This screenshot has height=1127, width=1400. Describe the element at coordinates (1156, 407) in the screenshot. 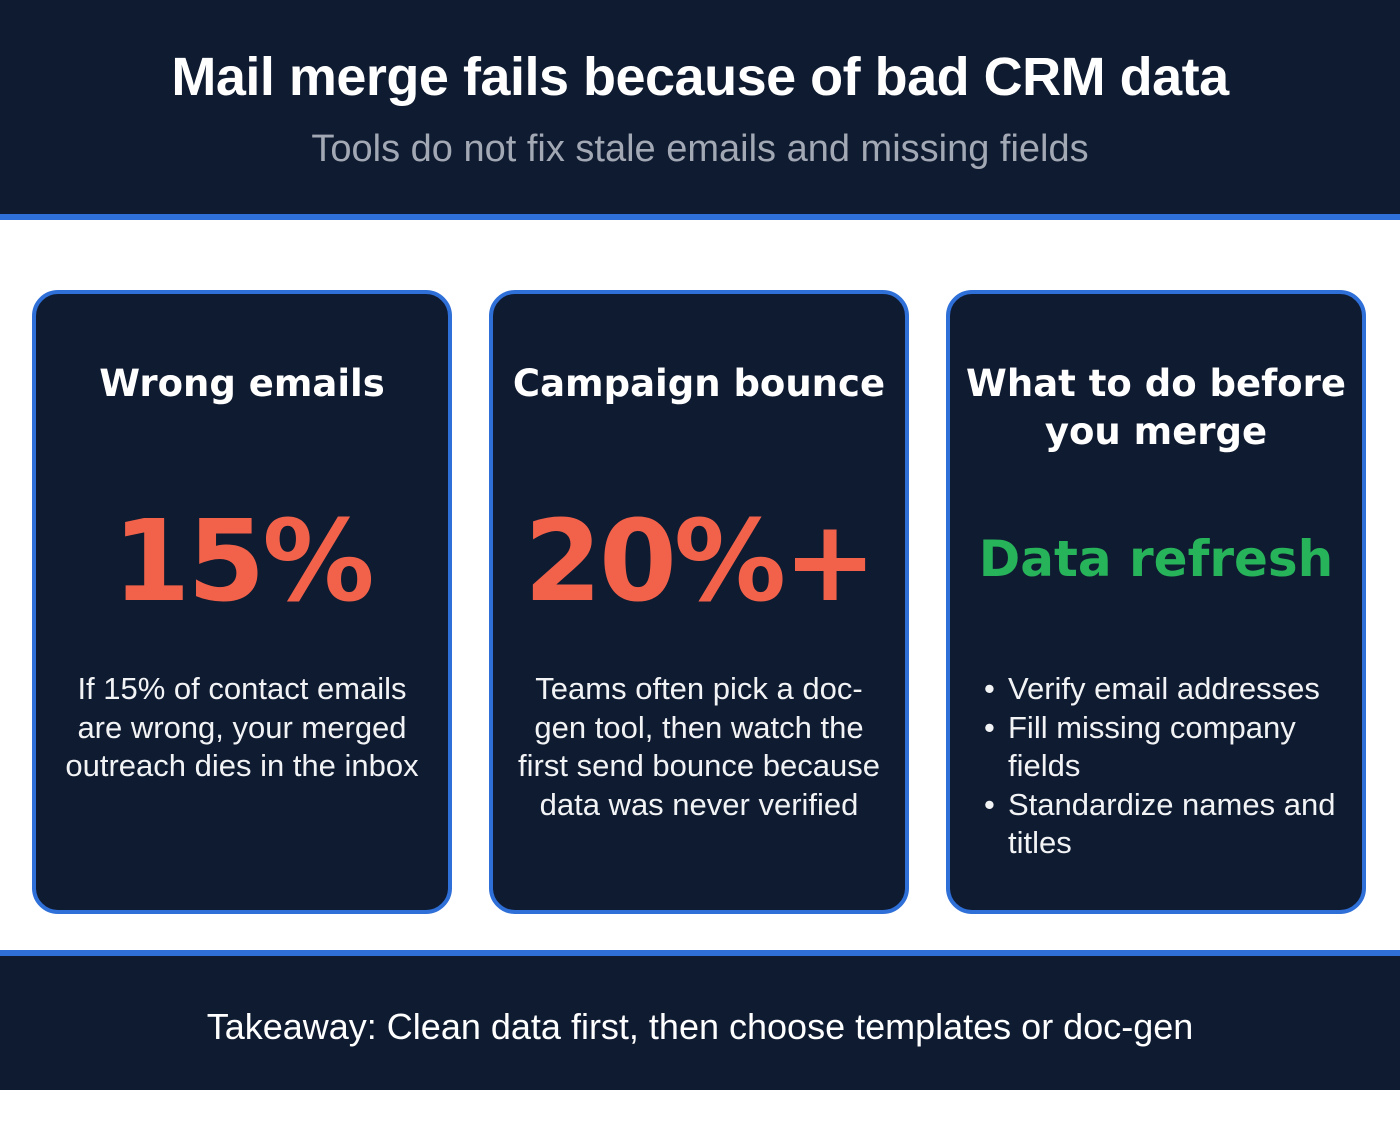

I see `card-title: What to do before you merge` at that location.